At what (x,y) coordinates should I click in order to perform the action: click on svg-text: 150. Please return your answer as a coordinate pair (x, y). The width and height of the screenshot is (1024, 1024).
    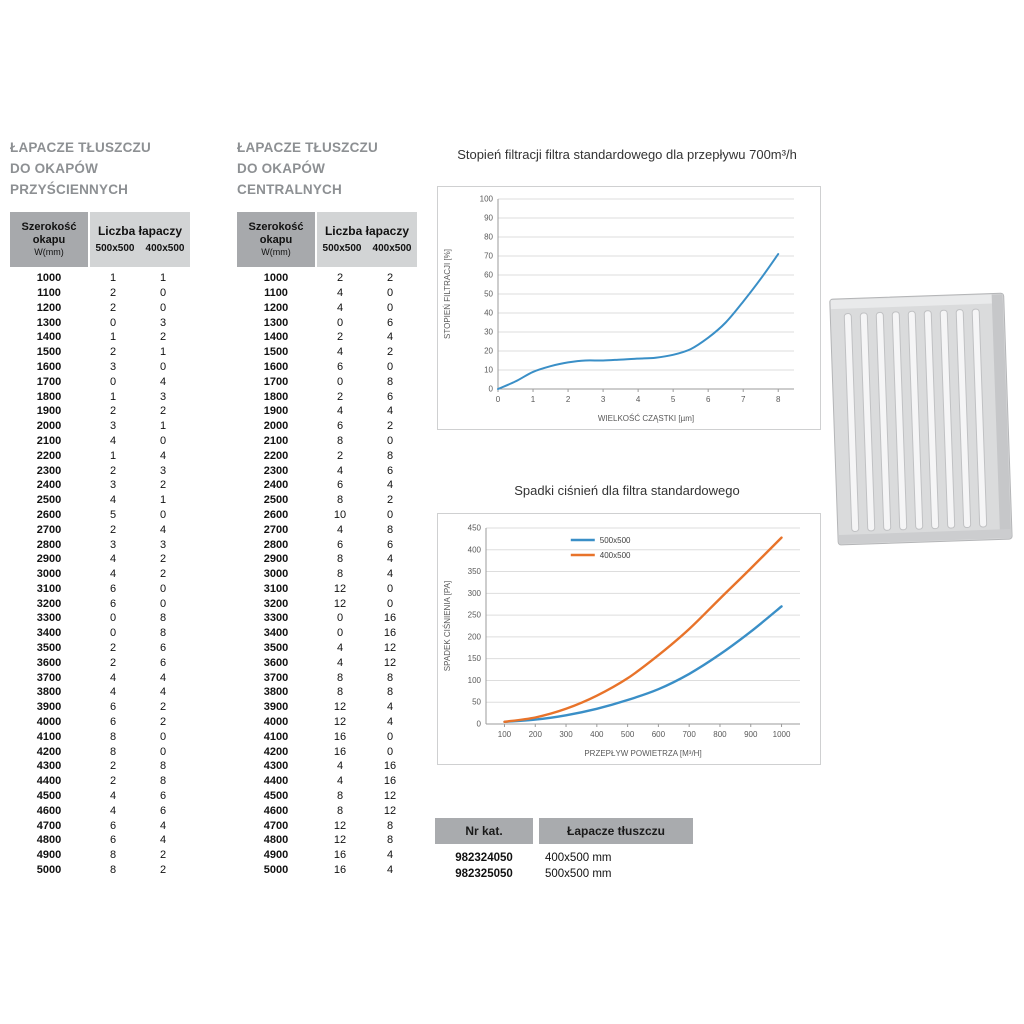
    Looking at the image, I should click on (475, 658).